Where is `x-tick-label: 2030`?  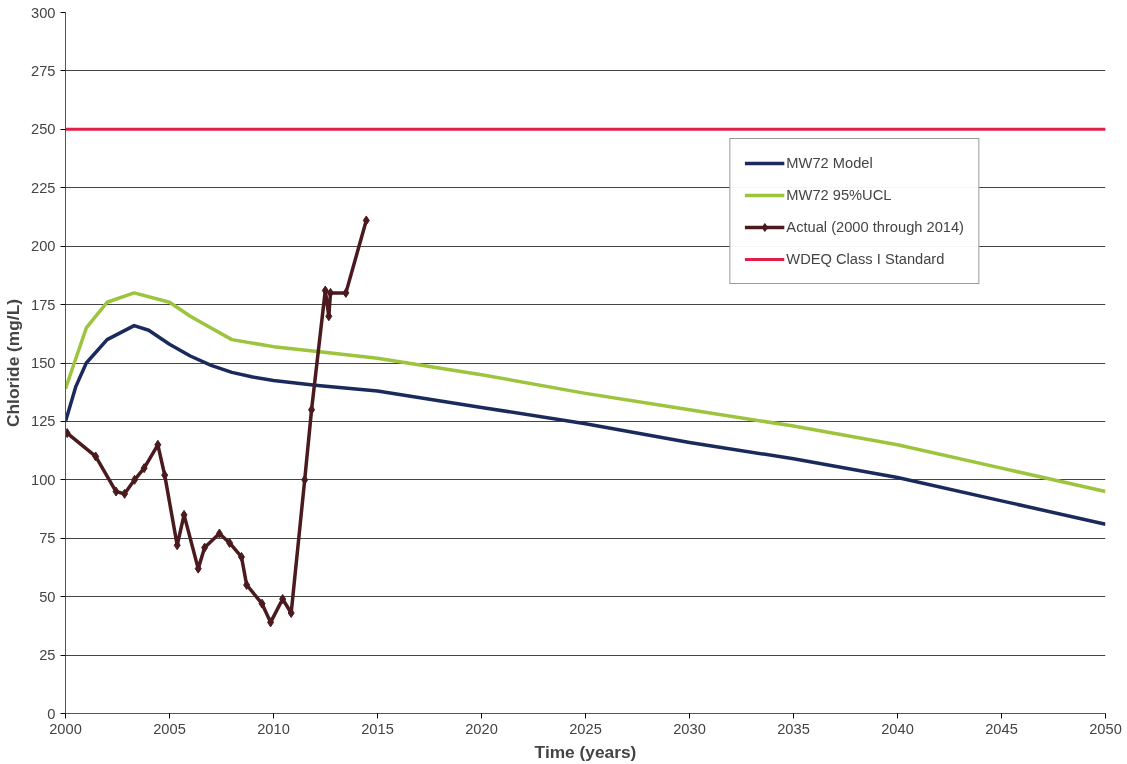
x-tick-label: 2030 is located at coordinates (689, 728).